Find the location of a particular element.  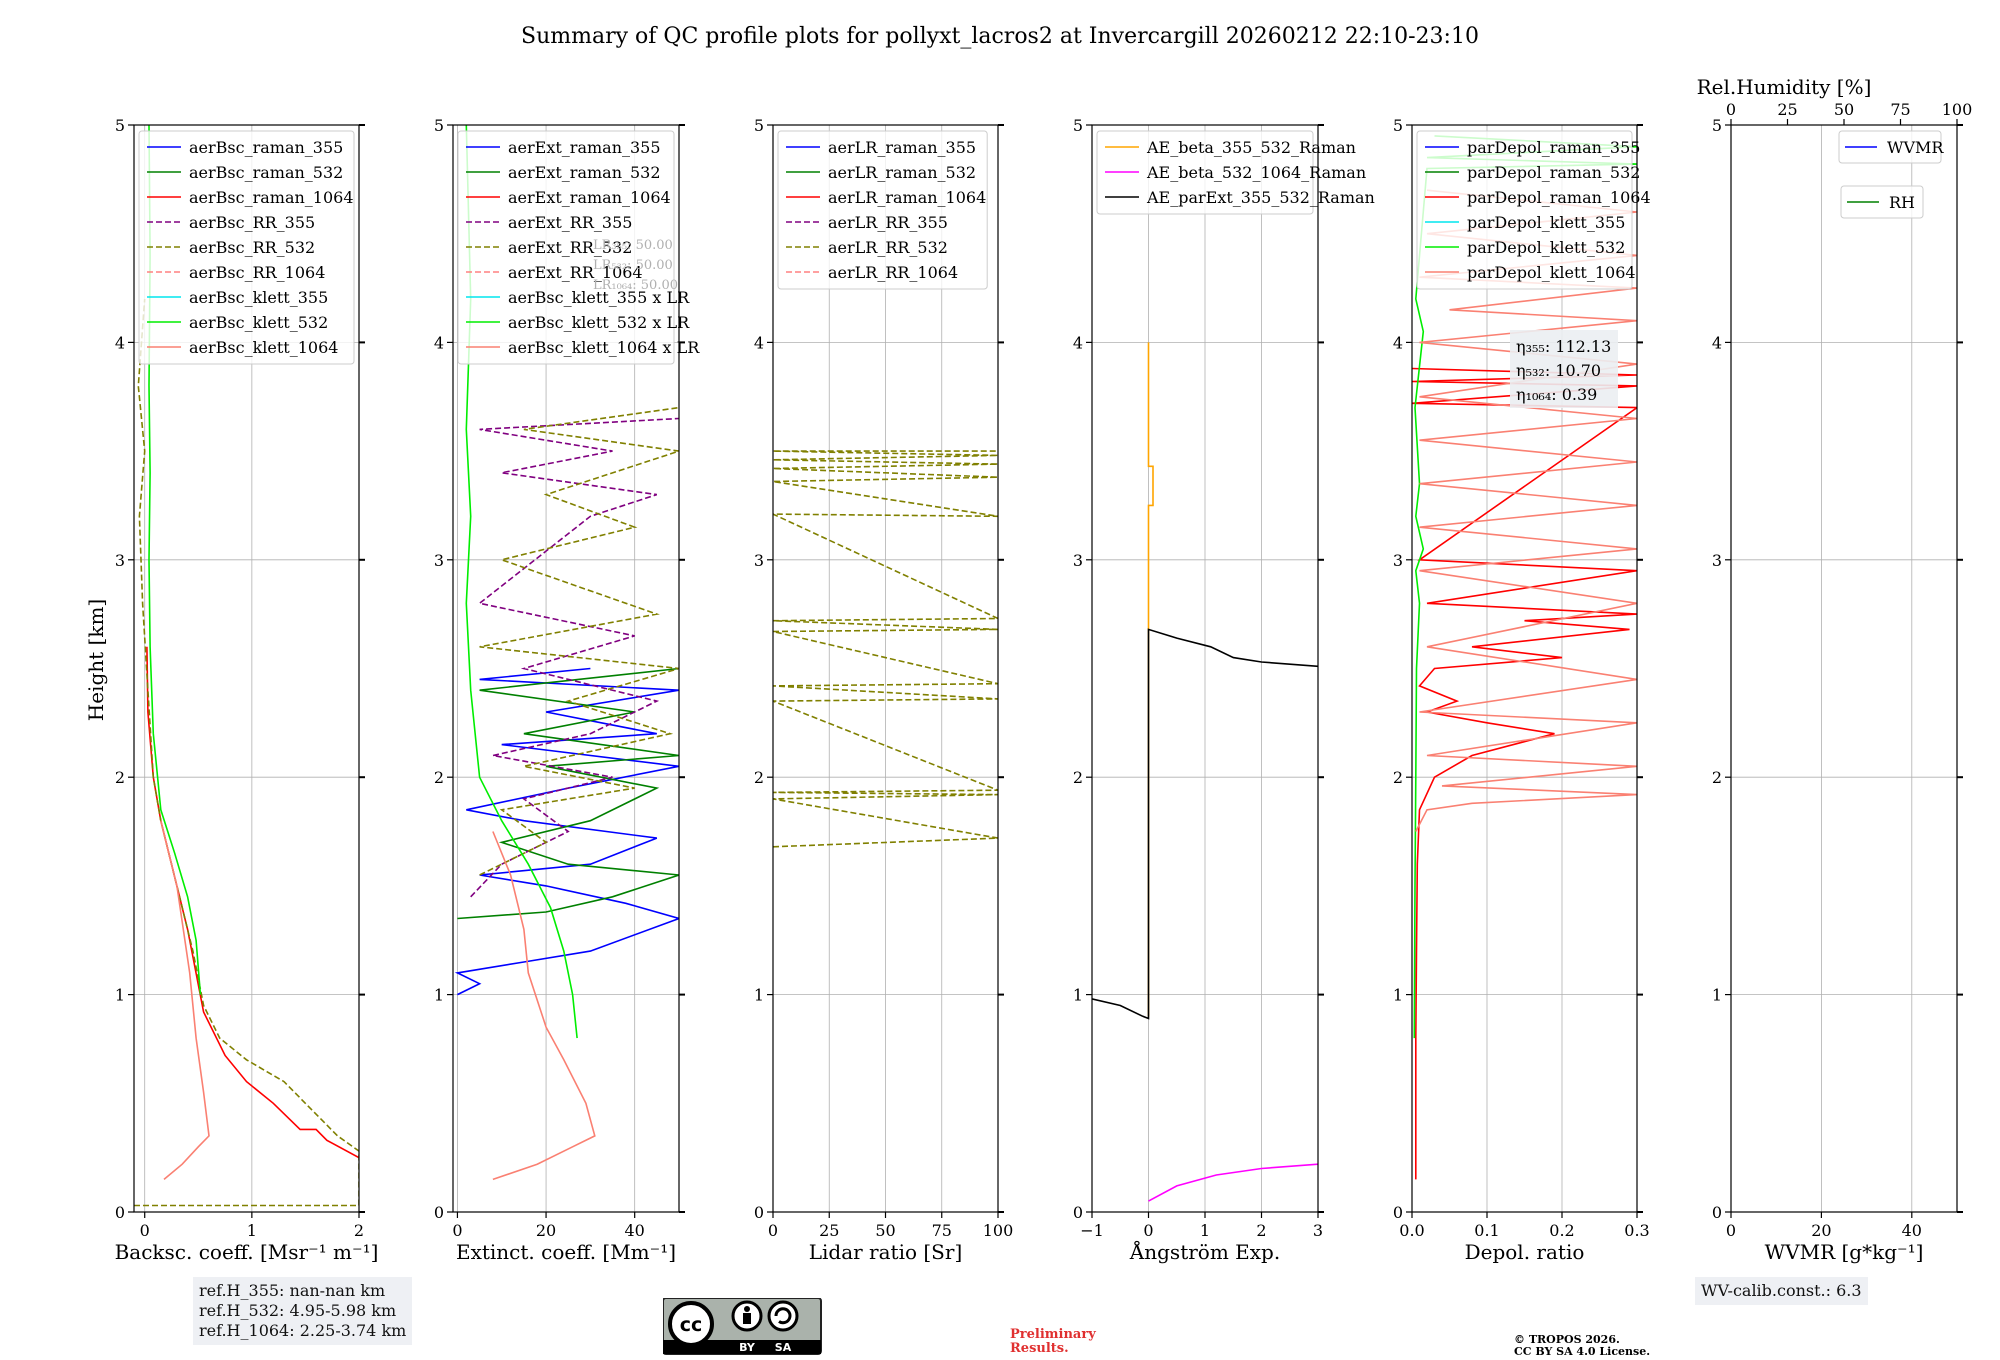

eta-annotation-box is located at coordinates (1564, 369).